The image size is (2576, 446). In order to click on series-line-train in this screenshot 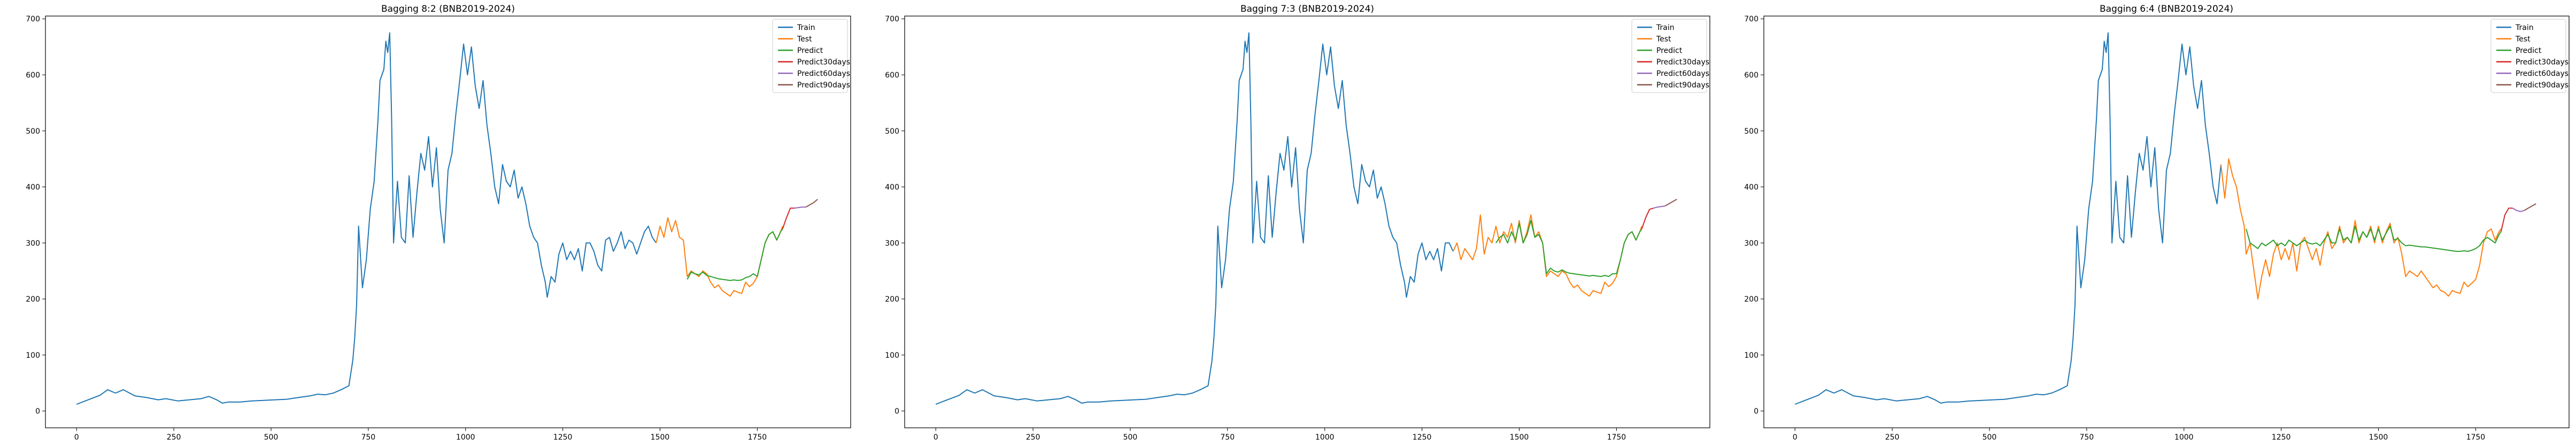, I will do `click(2008, 218)`.